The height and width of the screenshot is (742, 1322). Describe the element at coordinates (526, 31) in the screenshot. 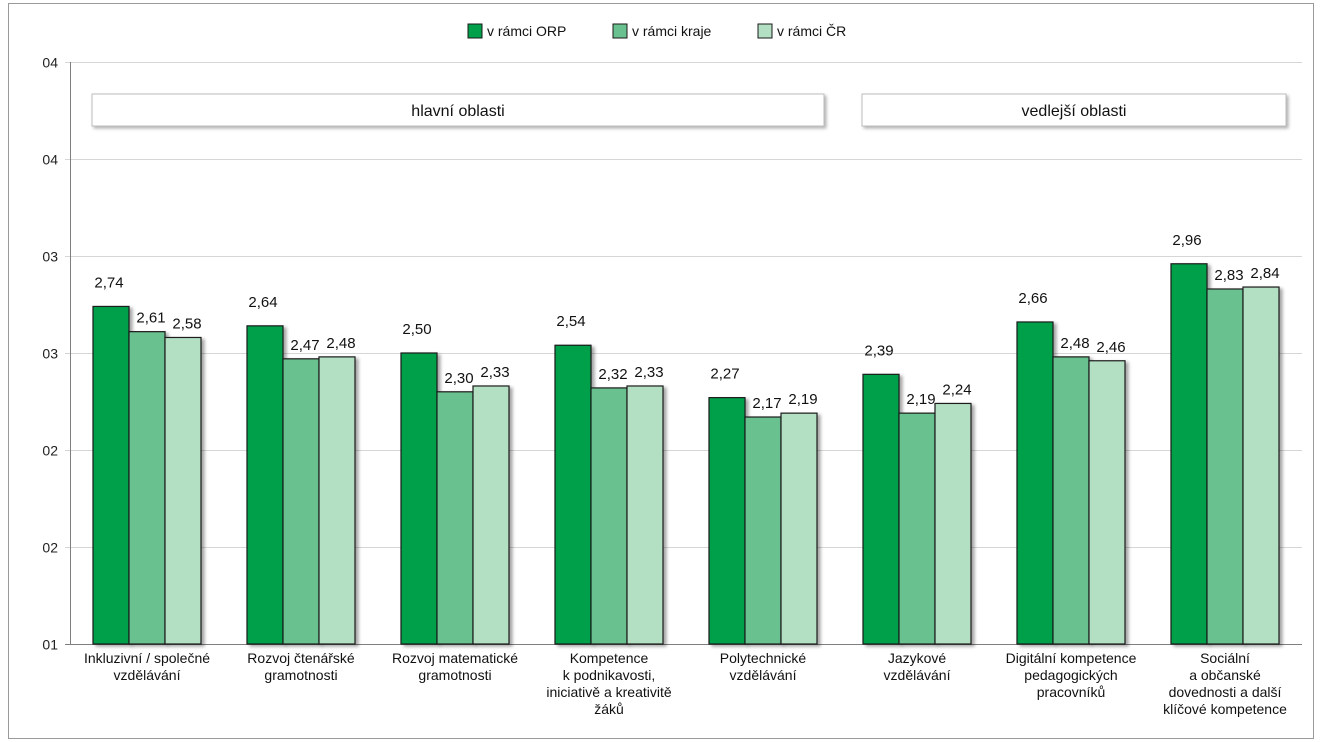

I see `legend-label: v rámci ORP` at that location.